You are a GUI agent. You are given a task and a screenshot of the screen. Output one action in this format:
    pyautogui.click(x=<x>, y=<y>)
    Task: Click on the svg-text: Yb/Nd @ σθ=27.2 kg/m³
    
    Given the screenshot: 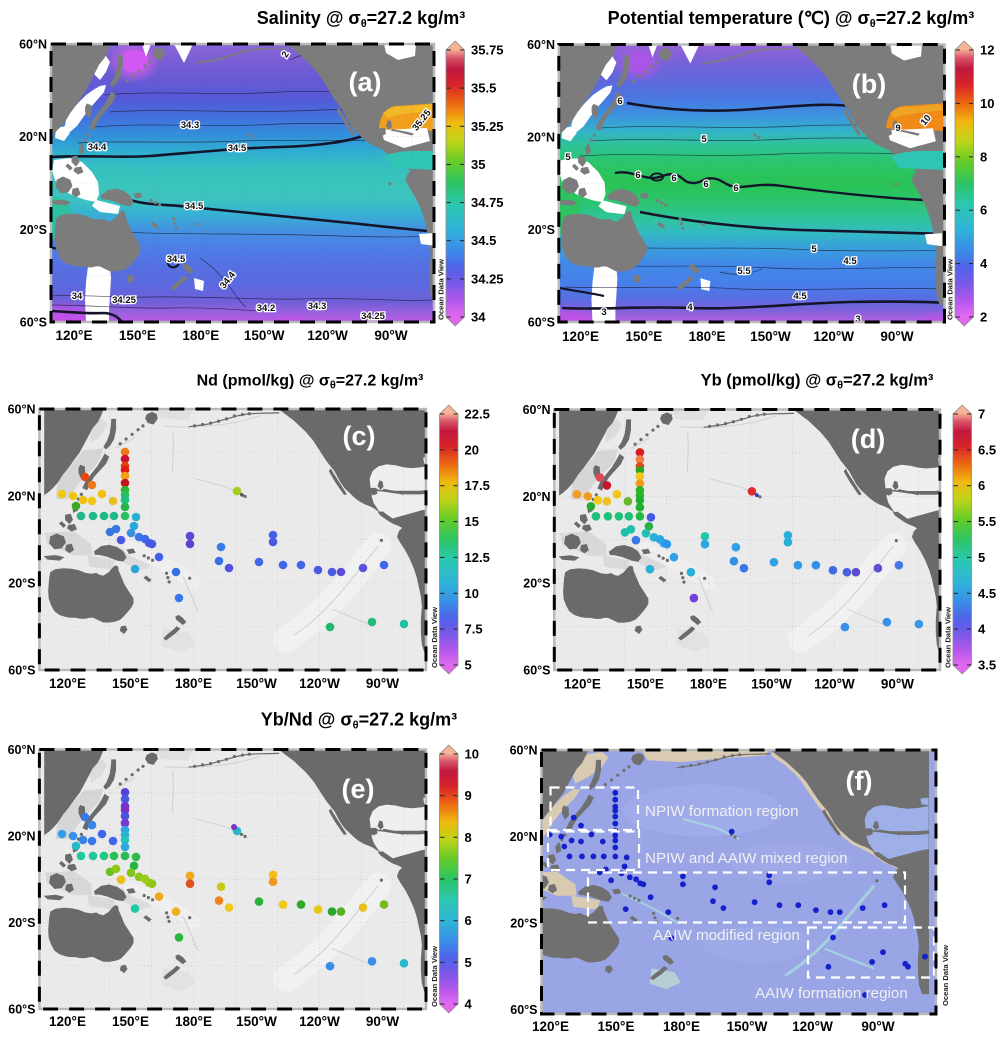 What is the action you would take?
    pyautogui.click(x=359, y=721)
    